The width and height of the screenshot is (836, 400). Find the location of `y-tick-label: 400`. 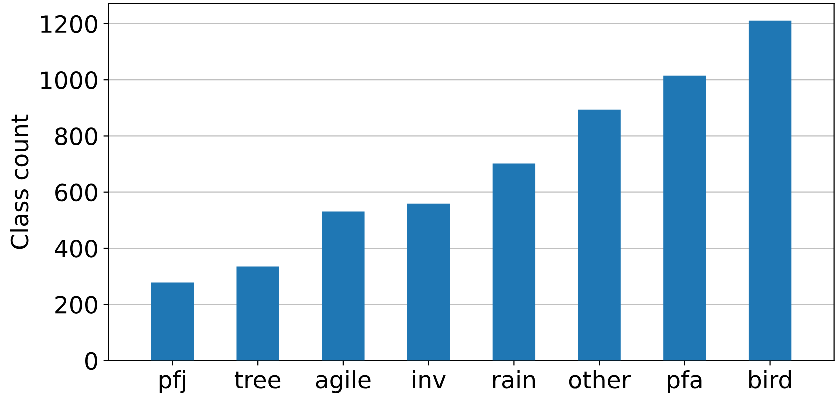

y-tick-label: 400 is located at coordinates (76, 249).